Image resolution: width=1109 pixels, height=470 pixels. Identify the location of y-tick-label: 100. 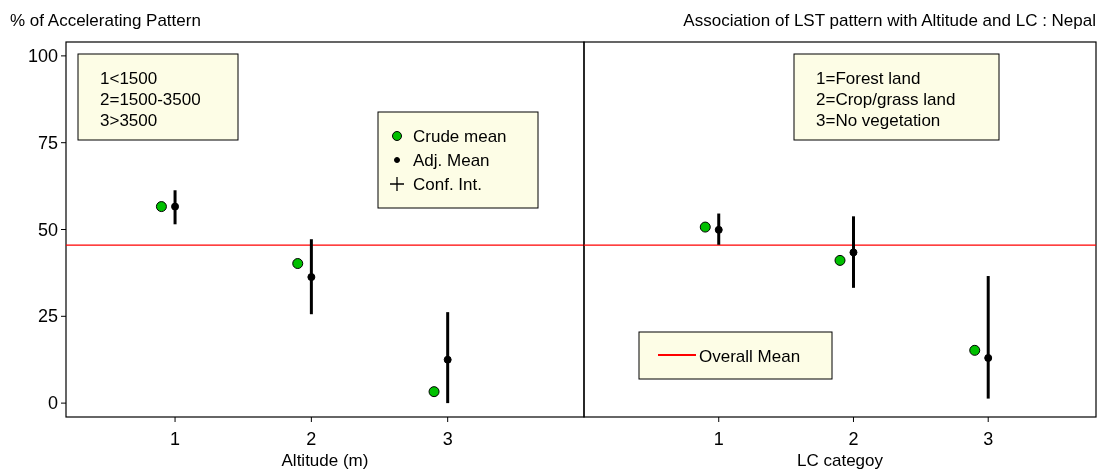
(42, 55).